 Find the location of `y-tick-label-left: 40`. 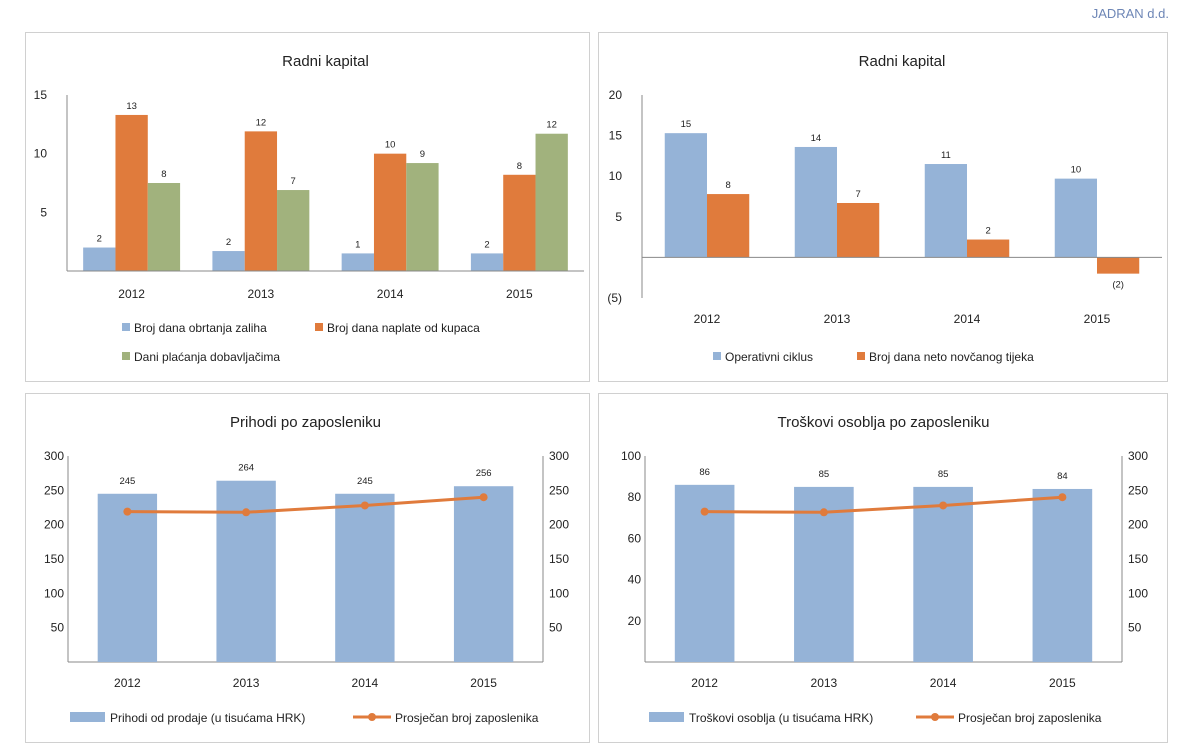

y-tick-label-left: 40 is located at coordinates (635, 580).